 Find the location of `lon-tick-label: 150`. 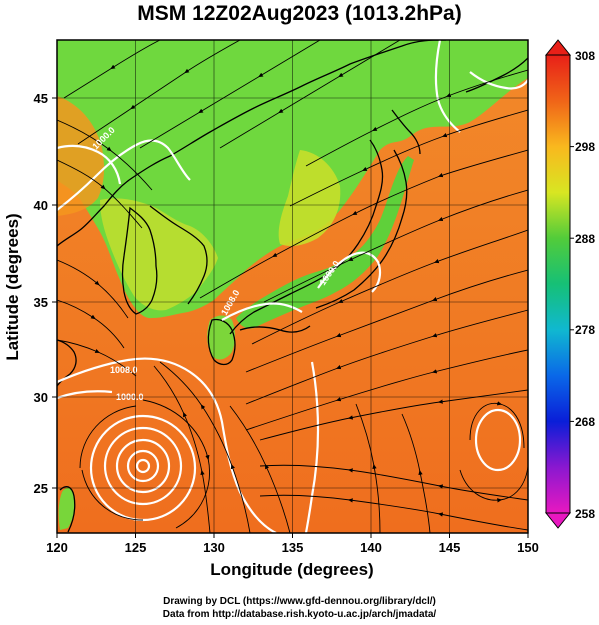

lon-tick-label: 150 is located at coordinates (528, 547).